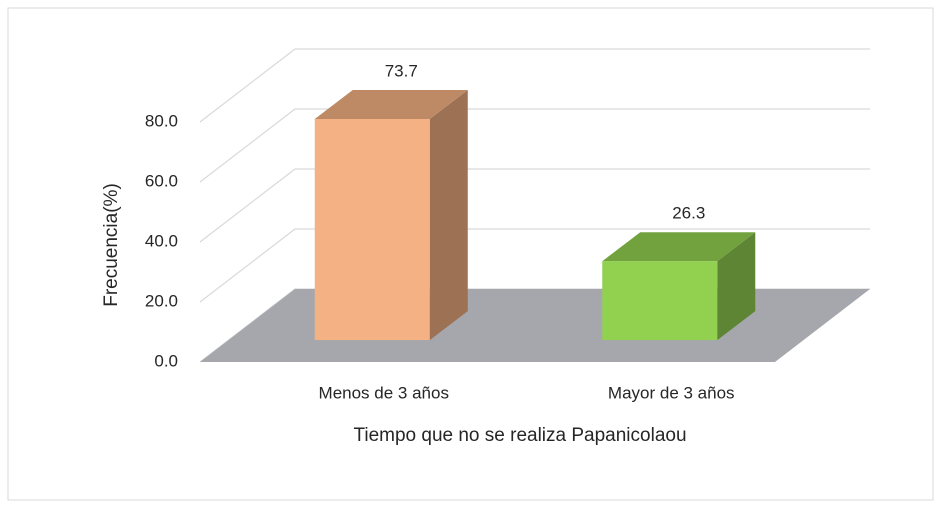 The image size is (942, 508). Describe the element at coordinates (161, 120) in the screenshot. I see `y-tick-label: 80.0` at that location.